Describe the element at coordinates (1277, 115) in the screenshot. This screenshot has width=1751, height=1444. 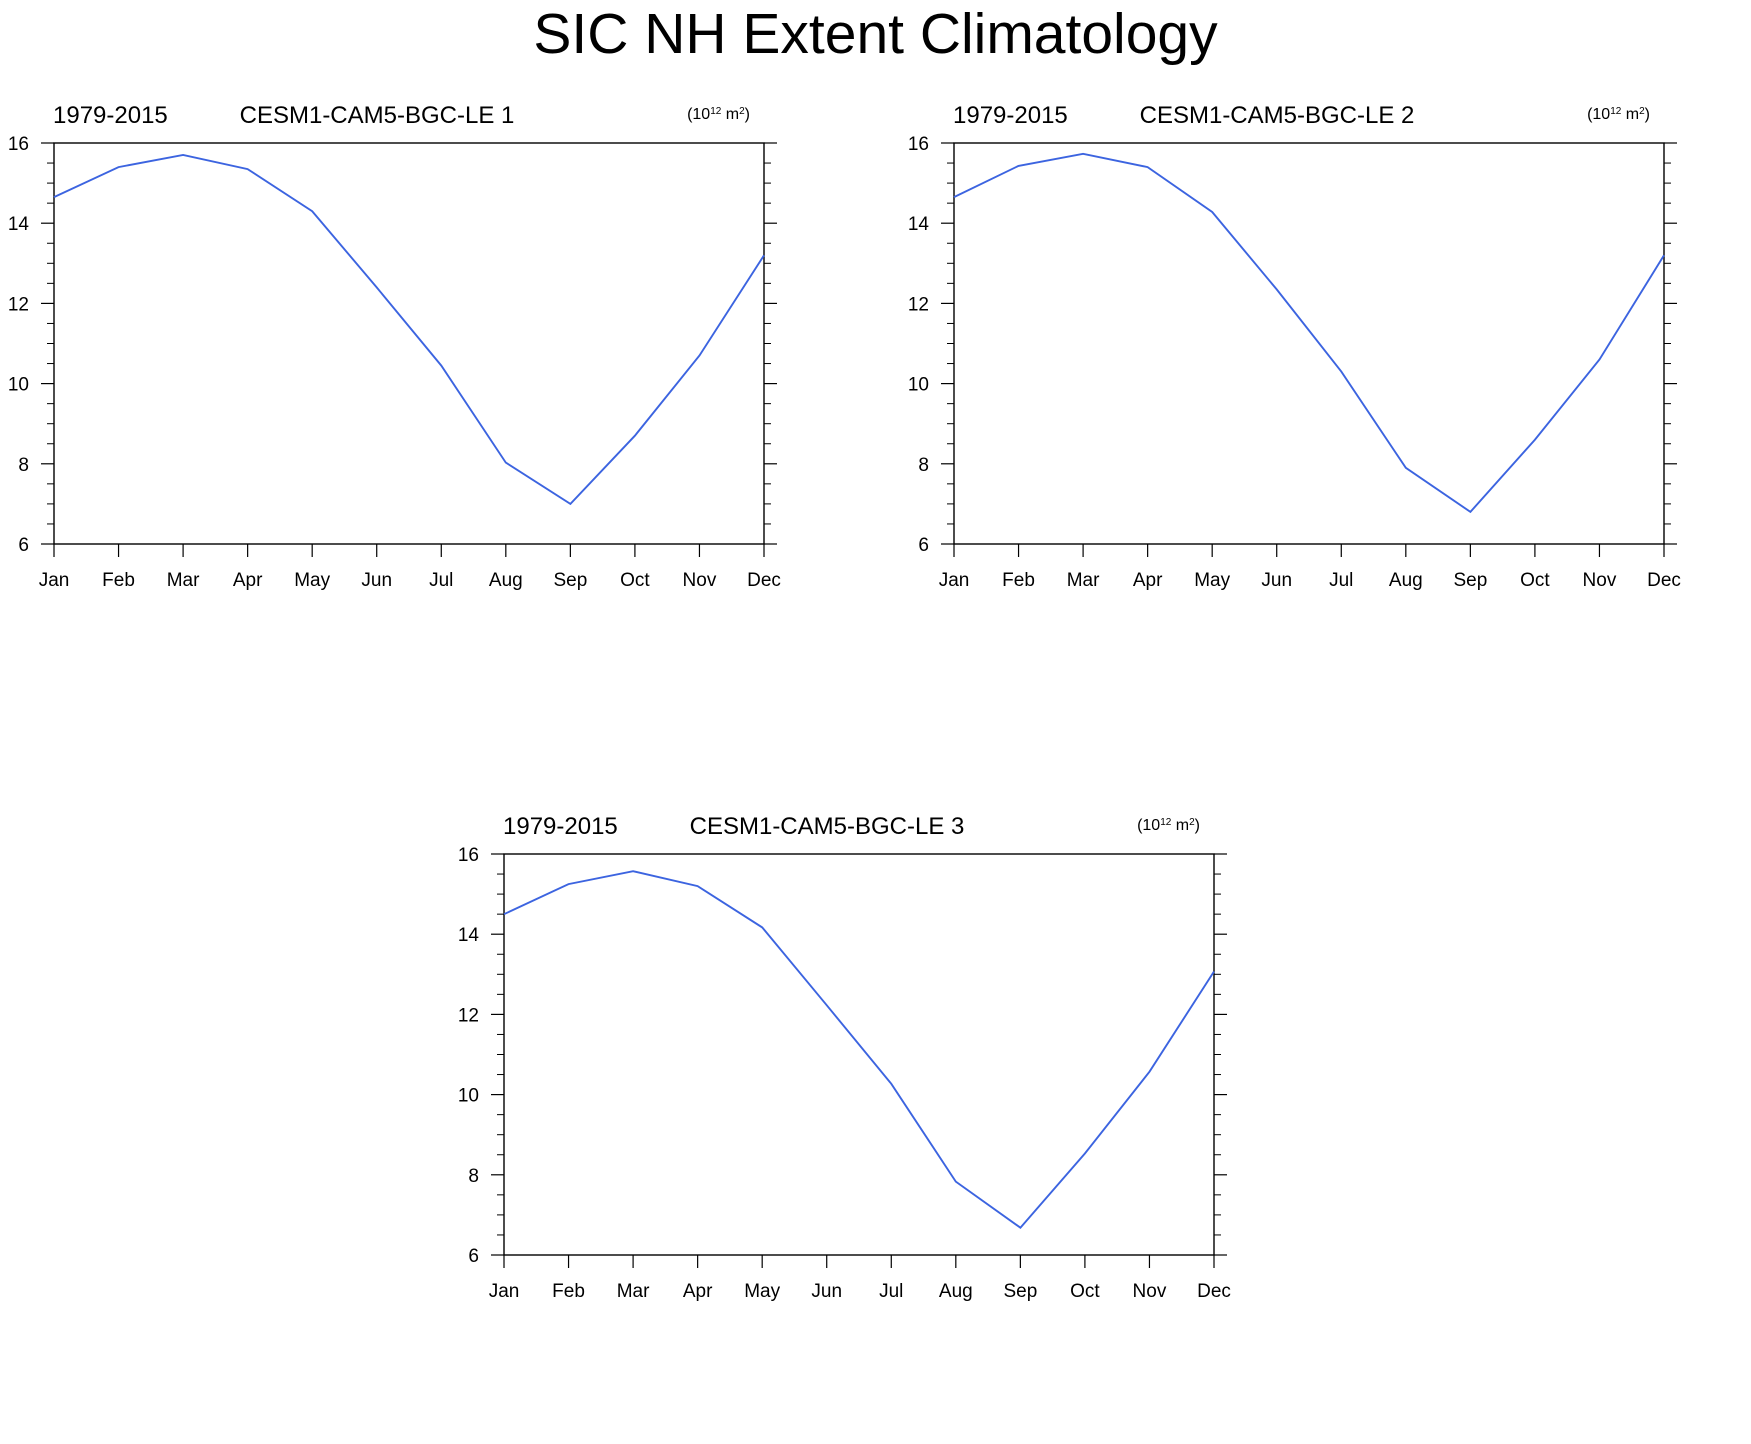
I see `center-string: CESM1-CAM5-BGC-LE 2` at that location.